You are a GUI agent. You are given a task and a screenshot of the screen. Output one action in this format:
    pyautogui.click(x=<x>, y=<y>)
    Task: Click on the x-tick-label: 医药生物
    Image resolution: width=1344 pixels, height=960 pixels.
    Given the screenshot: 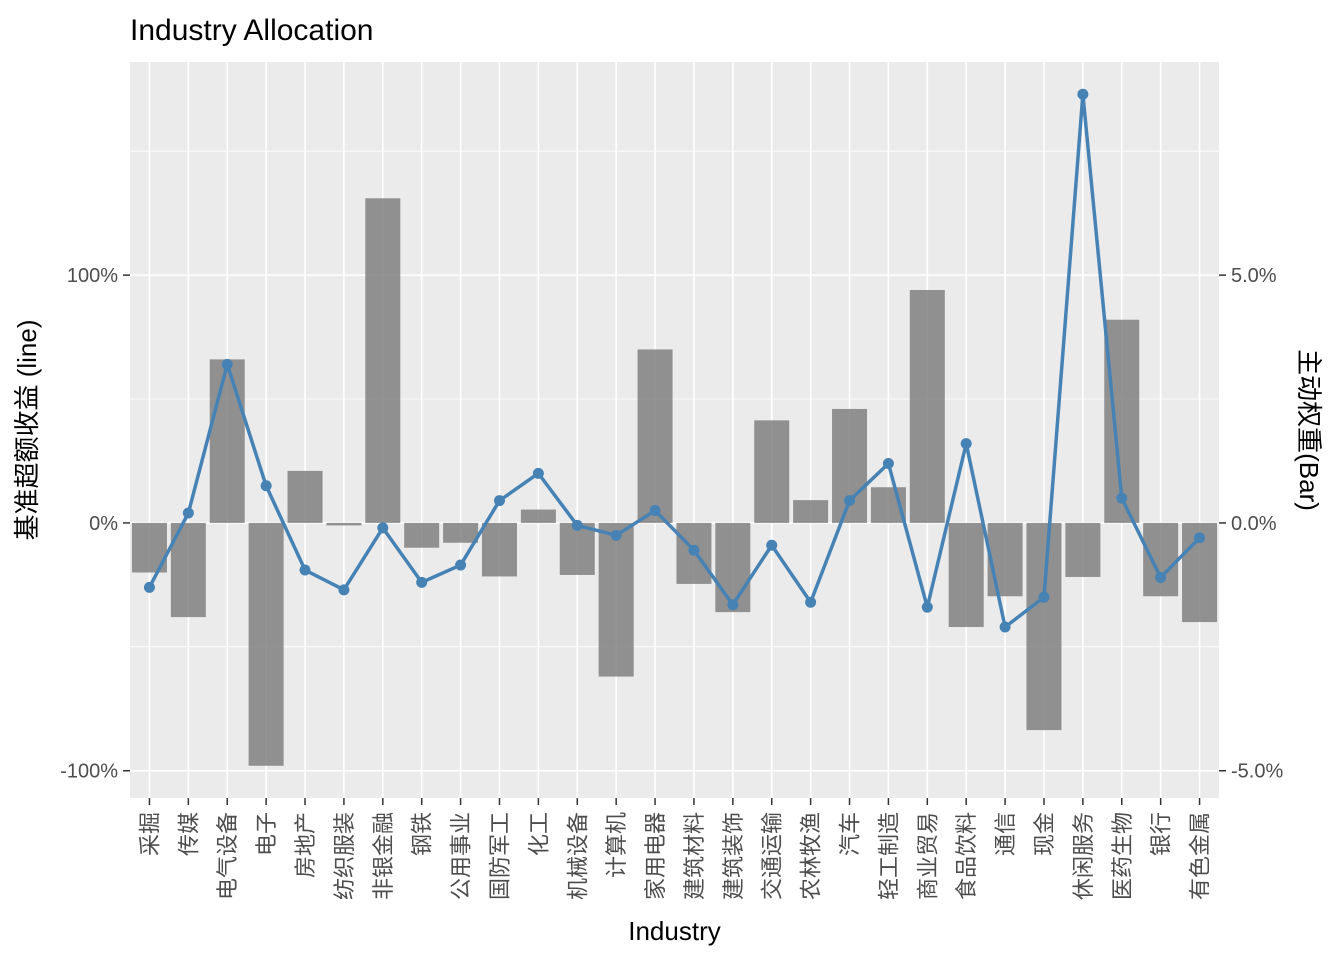 What is the action you would take?
    pyautogui.click(x=1123, y=856)
    